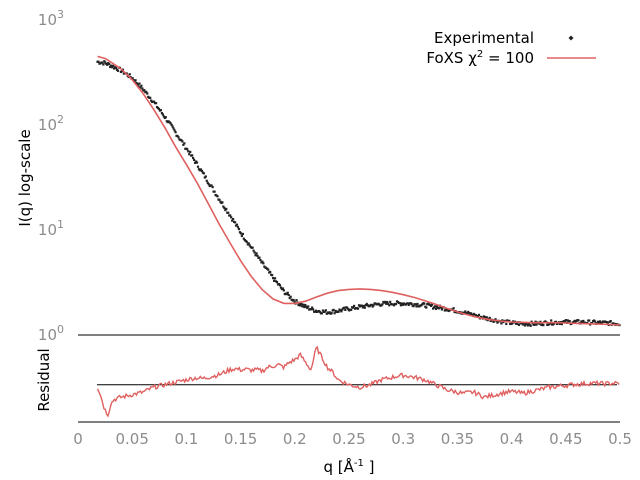 This screenshot has width=640, height=480. Describe the element at coordinates (571, 38) in the screenshot. I see `legend-experimental-marker` at that location.